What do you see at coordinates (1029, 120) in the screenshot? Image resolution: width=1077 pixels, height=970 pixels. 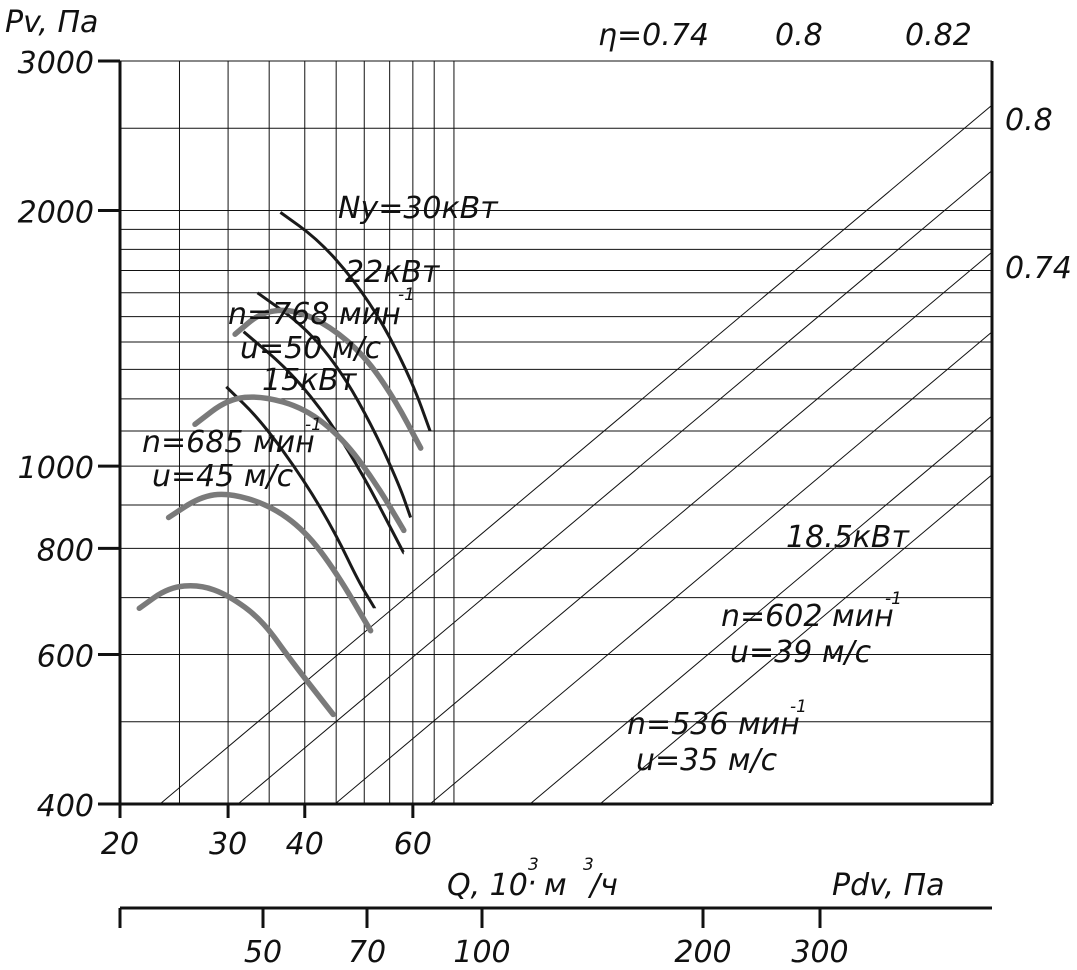 I see `eff-label-08-right: 0.8` at bounding box center [1029, 120].